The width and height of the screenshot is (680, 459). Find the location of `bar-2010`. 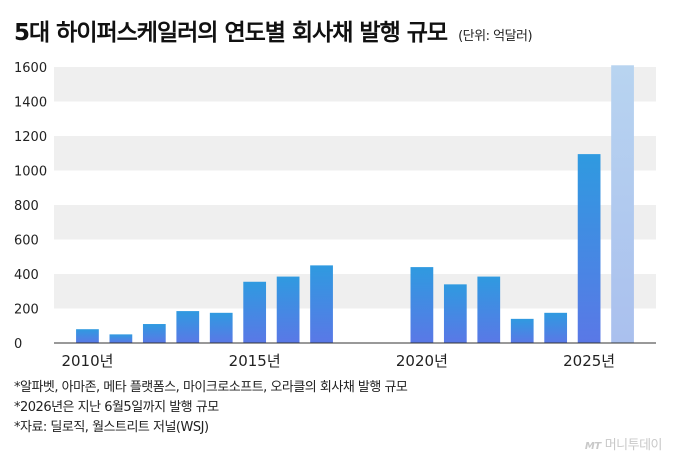

bar-2010 is located at coordinates (87, 336).